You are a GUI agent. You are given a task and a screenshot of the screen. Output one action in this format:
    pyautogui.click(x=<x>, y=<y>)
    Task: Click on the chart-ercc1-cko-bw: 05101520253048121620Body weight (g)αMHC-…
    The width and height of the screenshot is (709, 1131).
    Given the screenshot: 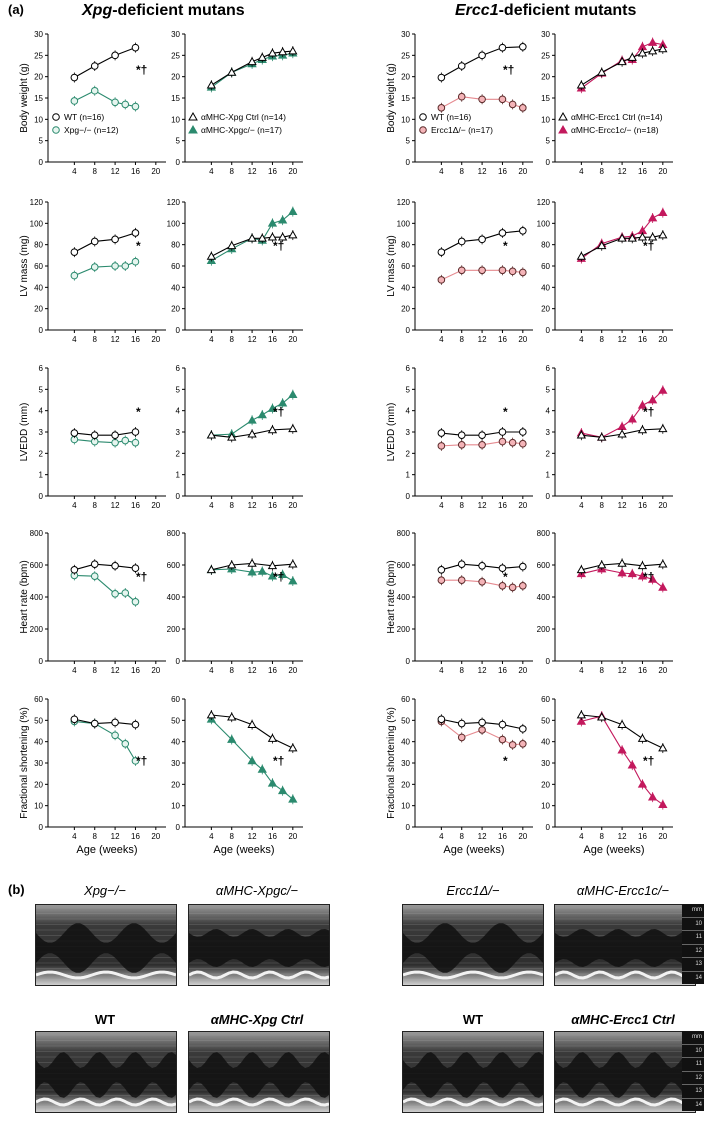 What is the action you would take?
    pyautogui.click(x=607, y=103)
    